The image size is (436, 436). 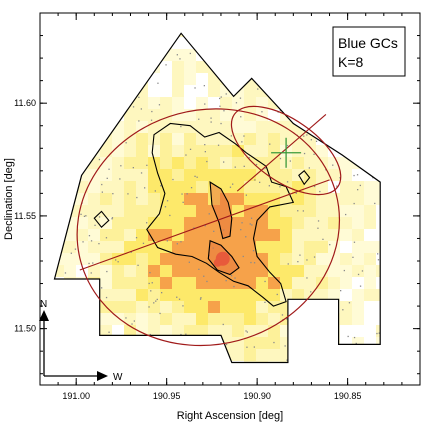 I want to click on legend-box: Blue GCs K=8, so click(x=369, y=51).